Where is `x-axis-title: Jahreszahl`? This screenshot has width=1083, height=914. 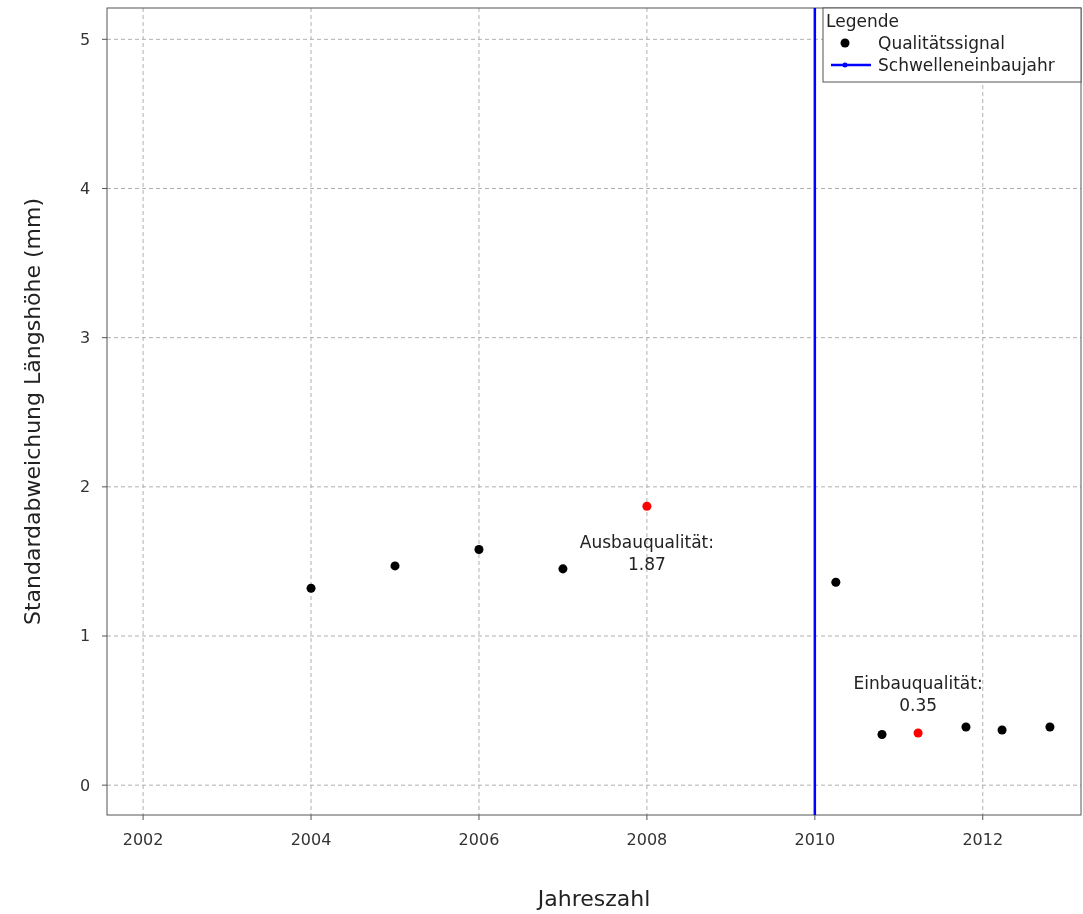 x-axis-title: Jahreszahl is located at coordinates (593, 898).